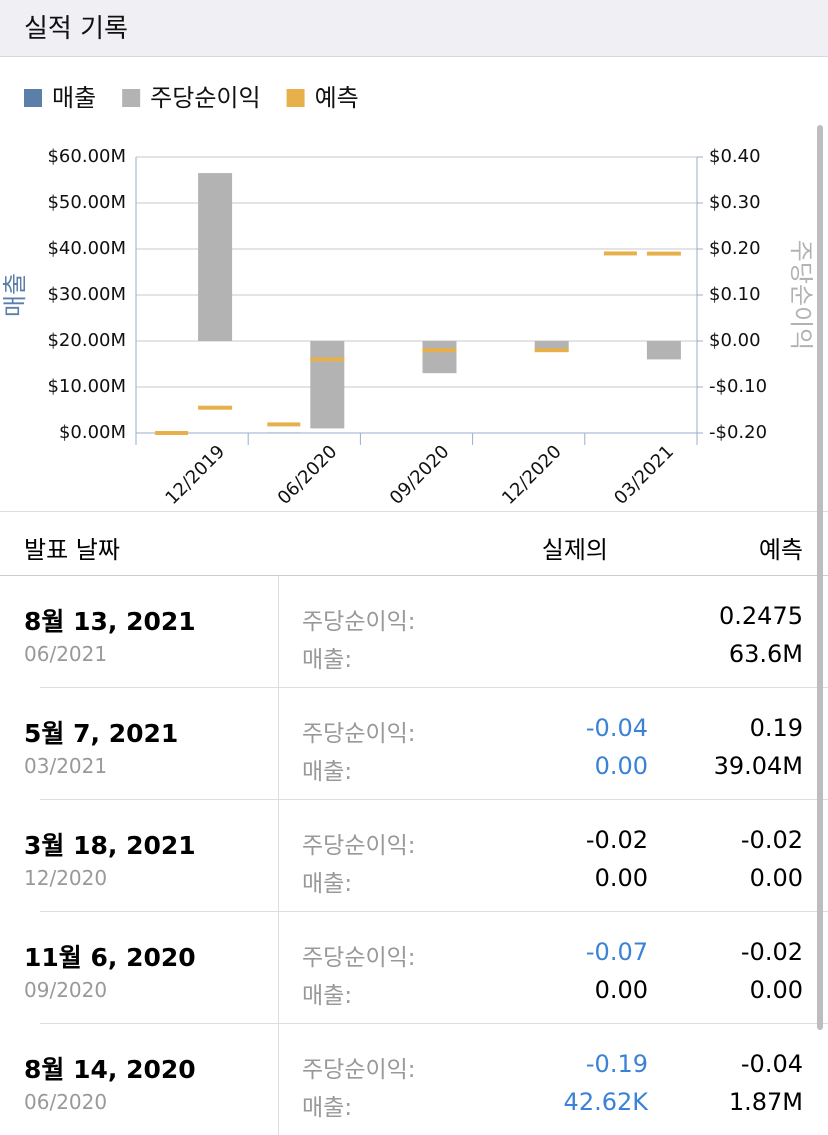 The image size is (828, 1135). I want to click on legend-label: 예측, so click(337, 98).